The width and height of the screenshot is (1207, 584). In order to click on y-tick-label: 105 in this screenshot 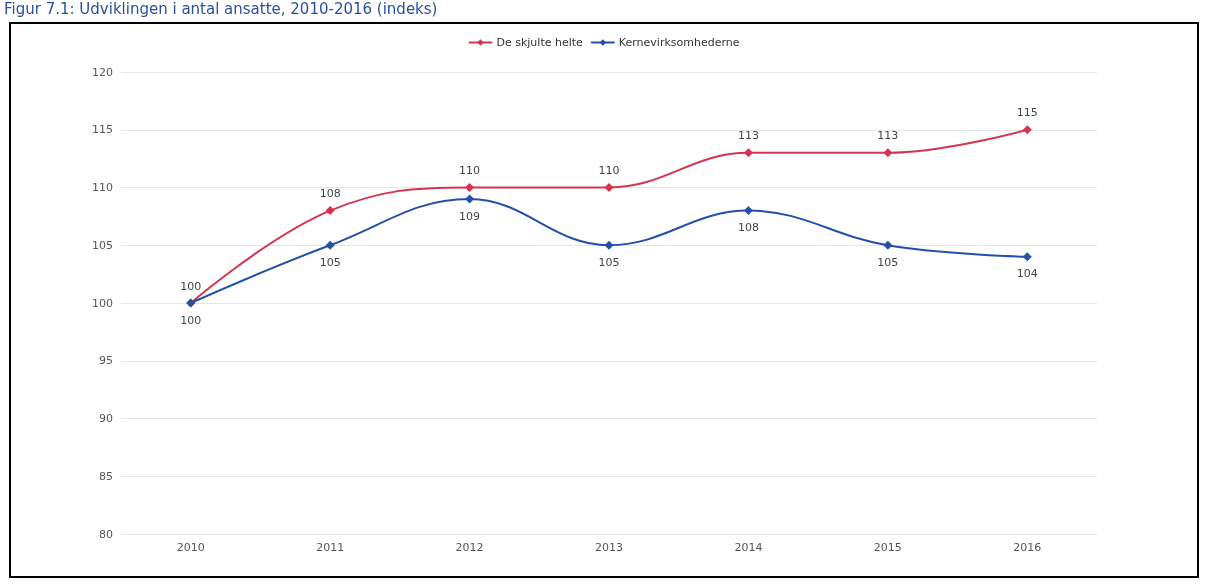, I will do `click(102, 245)`.